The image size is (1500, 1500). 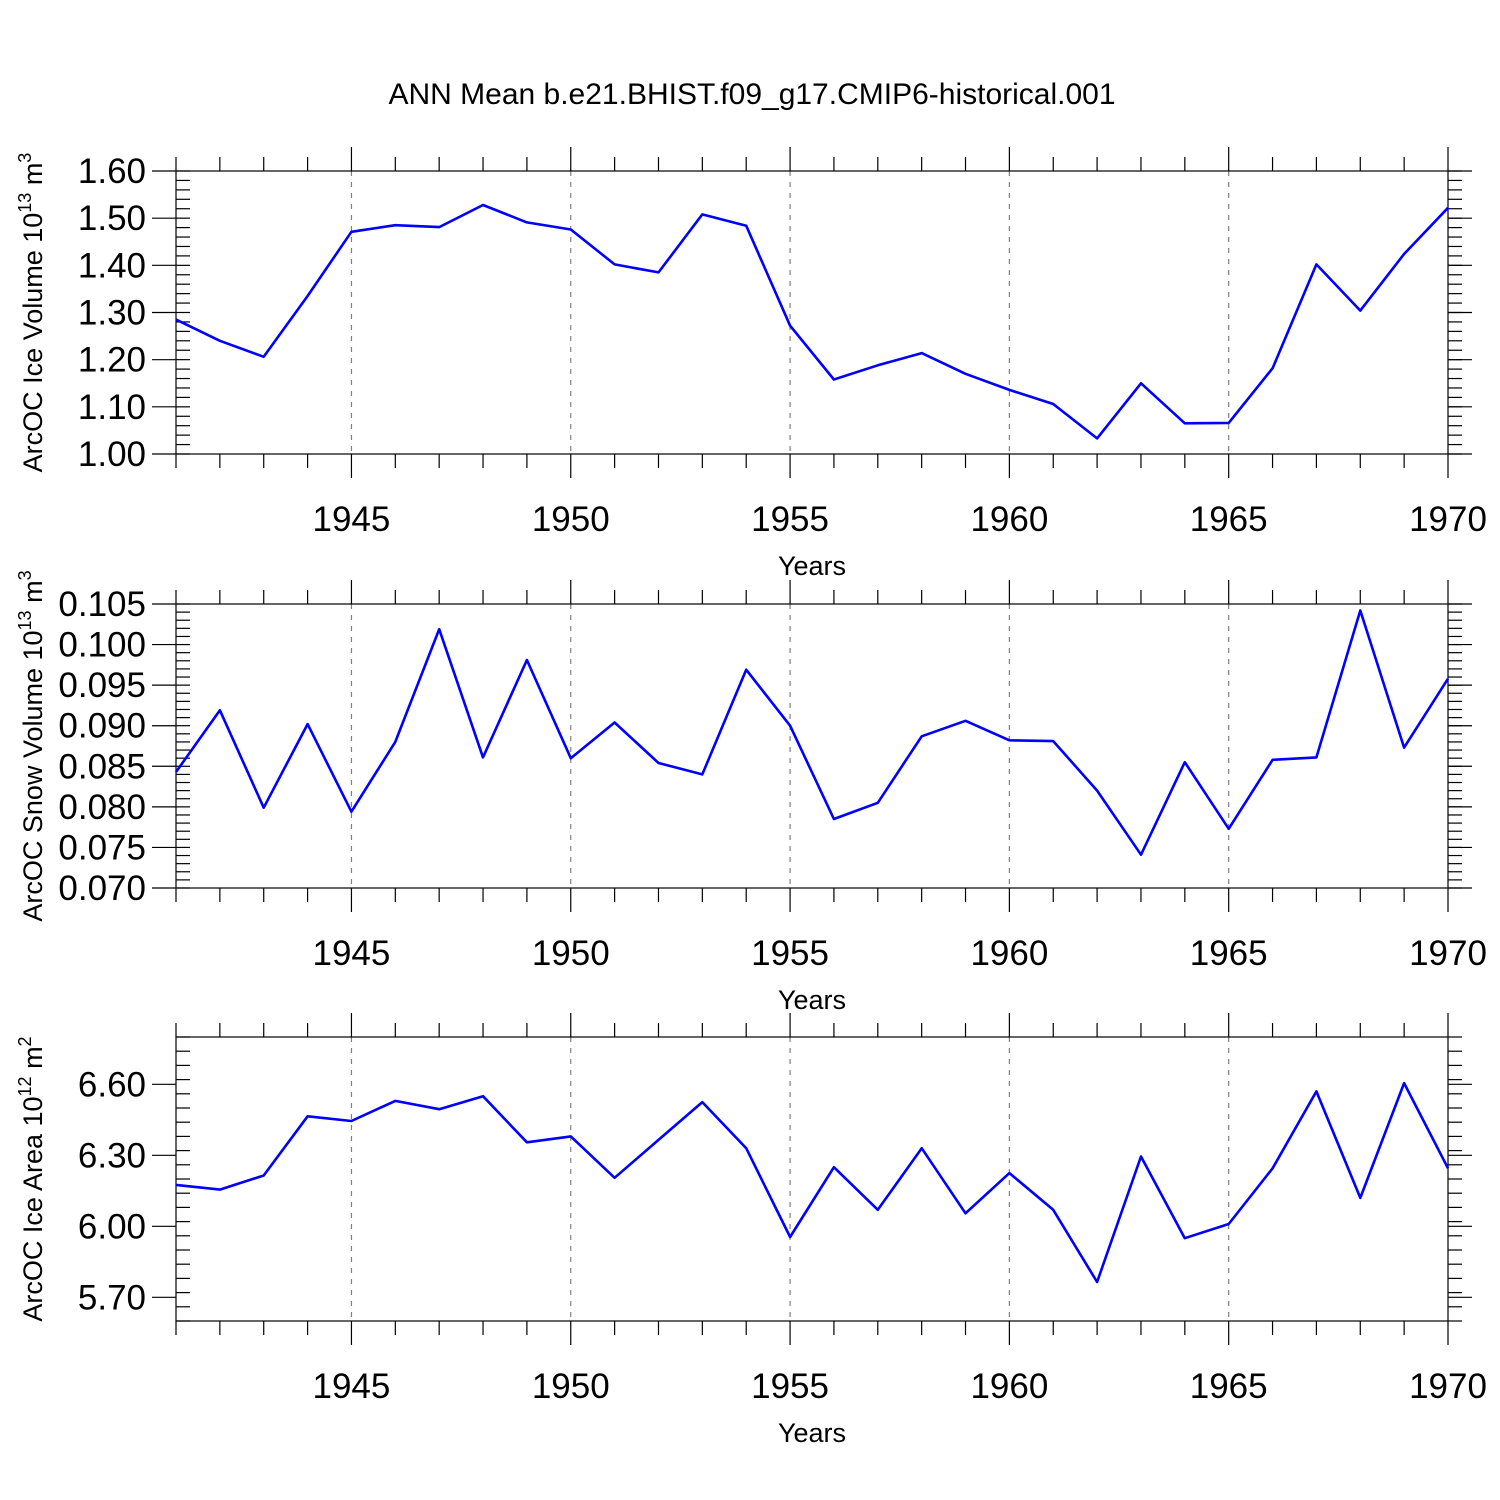 What do you see at coordinates (112, 265) in the screenshot?
I see `y-tick-label: 1.40` at bounding box center [112, 265].